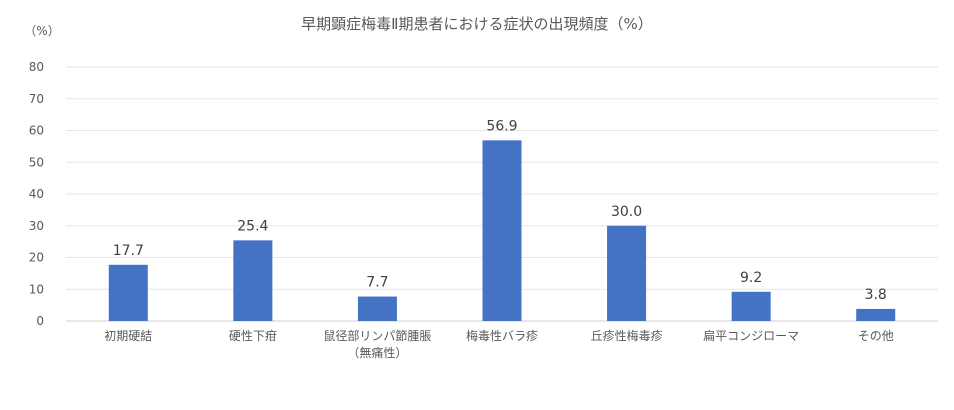 The image size is (954, 410). Describe the element at coordinates (41, 31) in the screenshot. I see `y-axis-unit-label: （%）` at that location.